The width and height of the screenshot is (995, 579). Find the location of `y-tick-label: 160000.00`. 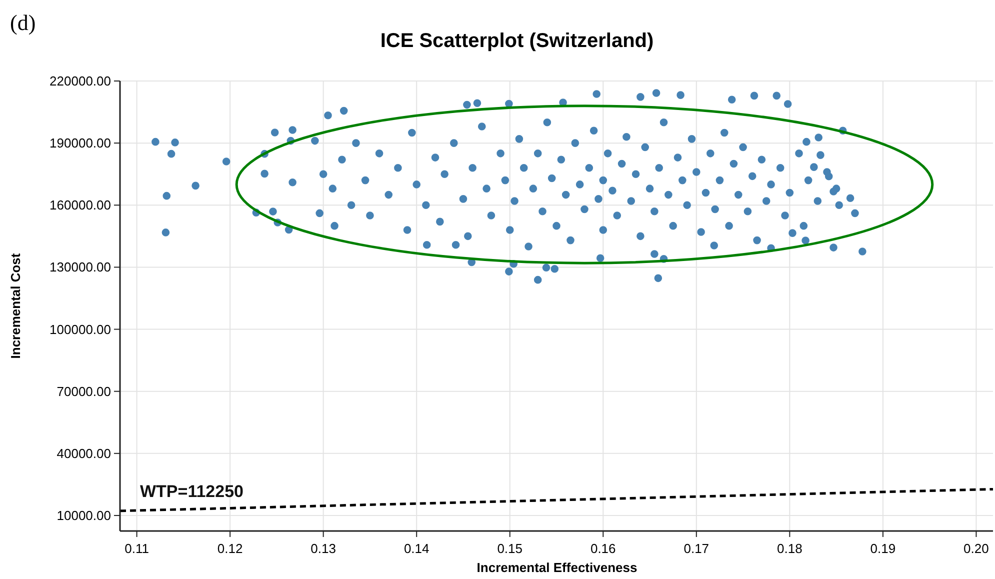

y-tick-label: 160000.00 is located at coordinates (80, 205).